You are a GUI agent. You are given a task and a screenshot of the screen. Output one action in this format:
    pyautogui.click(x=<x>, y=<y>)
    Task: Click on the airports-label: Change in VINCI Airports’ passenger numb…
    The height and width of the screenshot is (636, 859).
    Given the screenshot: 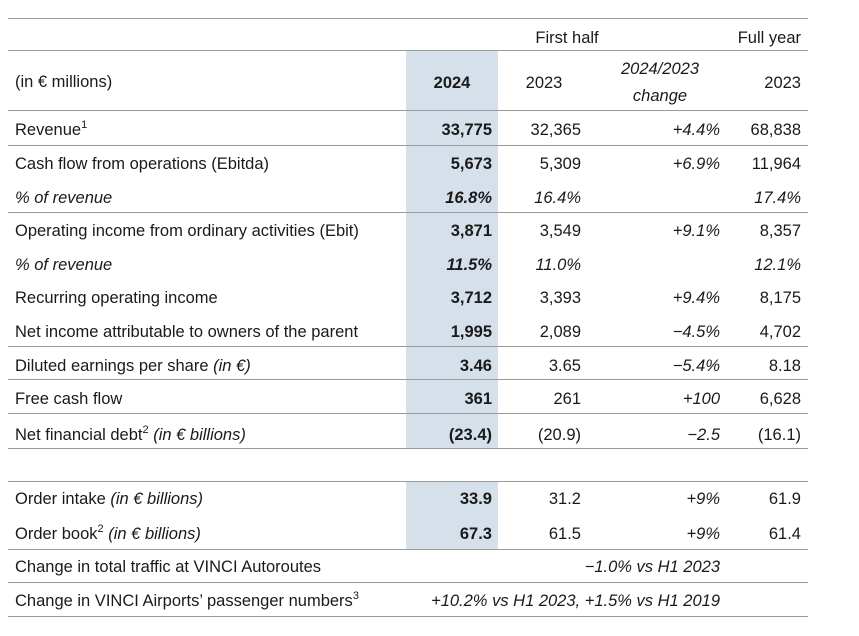 What is the action you would take?
    pyautogui.click(x=187, y=600)
    